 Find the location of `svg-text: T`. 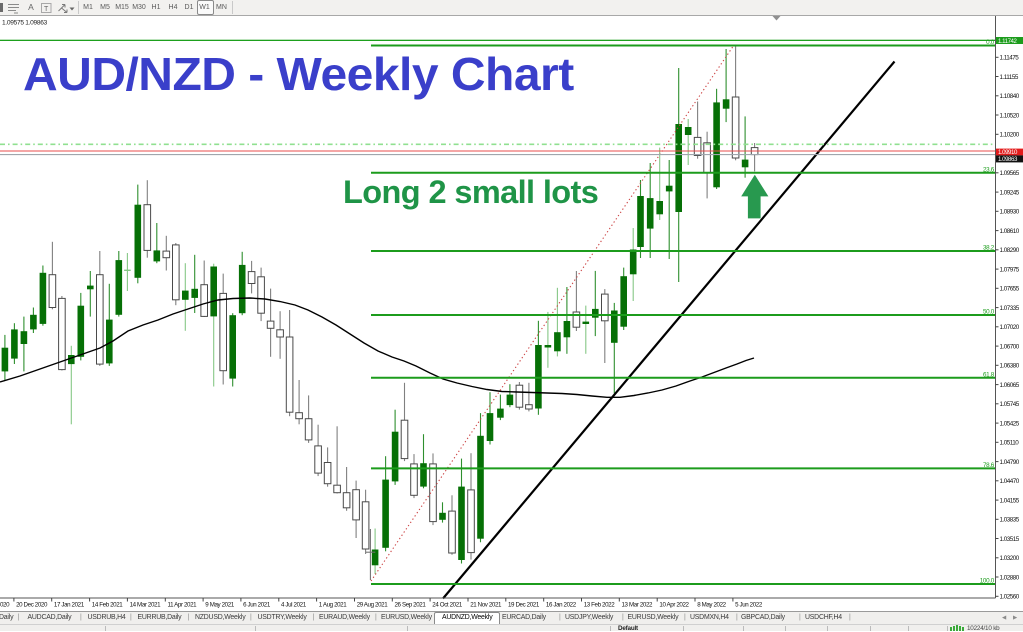

svg-text: T is located at coordinates (46, 8).